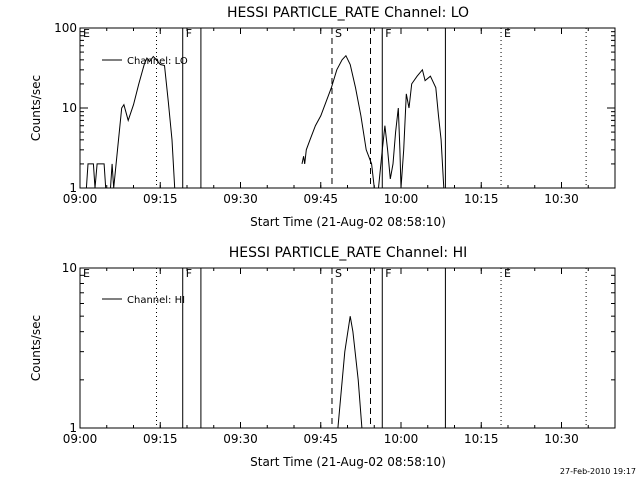  What do you see at coordinates (598, 471) in the screenshot?
I see `footer-date: 27-Feb-2010 19:17` at bounding box center [598, 471].